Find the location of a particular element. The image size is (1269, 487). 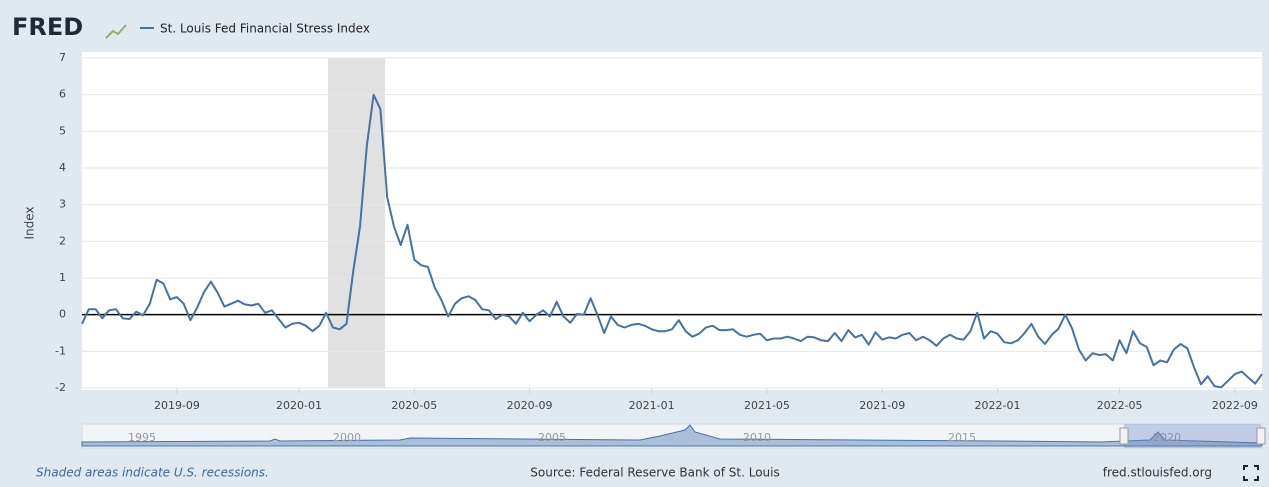

x-tick-label: 2020-09 is located at coordinates (530, 405).